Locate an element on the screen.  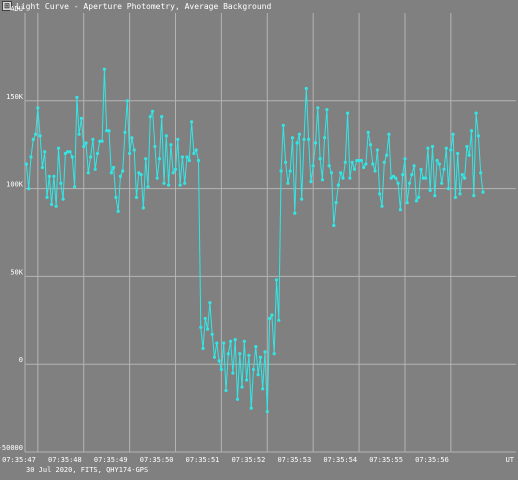
y-tick-label: 100K is located at coordinates (15, 185).